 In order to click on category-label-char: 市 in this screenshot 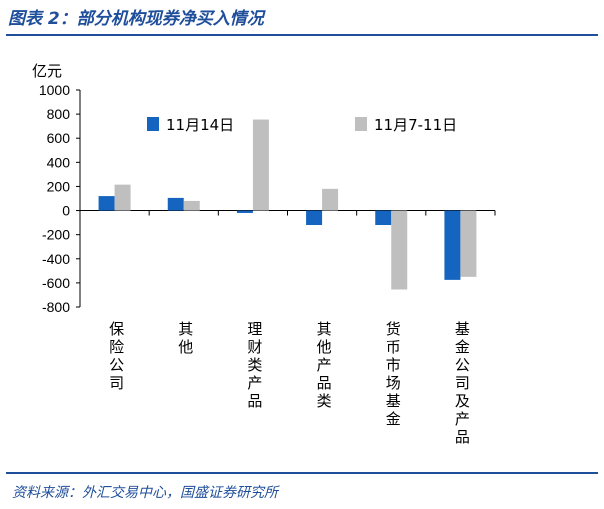, I will do `click(393, 365)`.